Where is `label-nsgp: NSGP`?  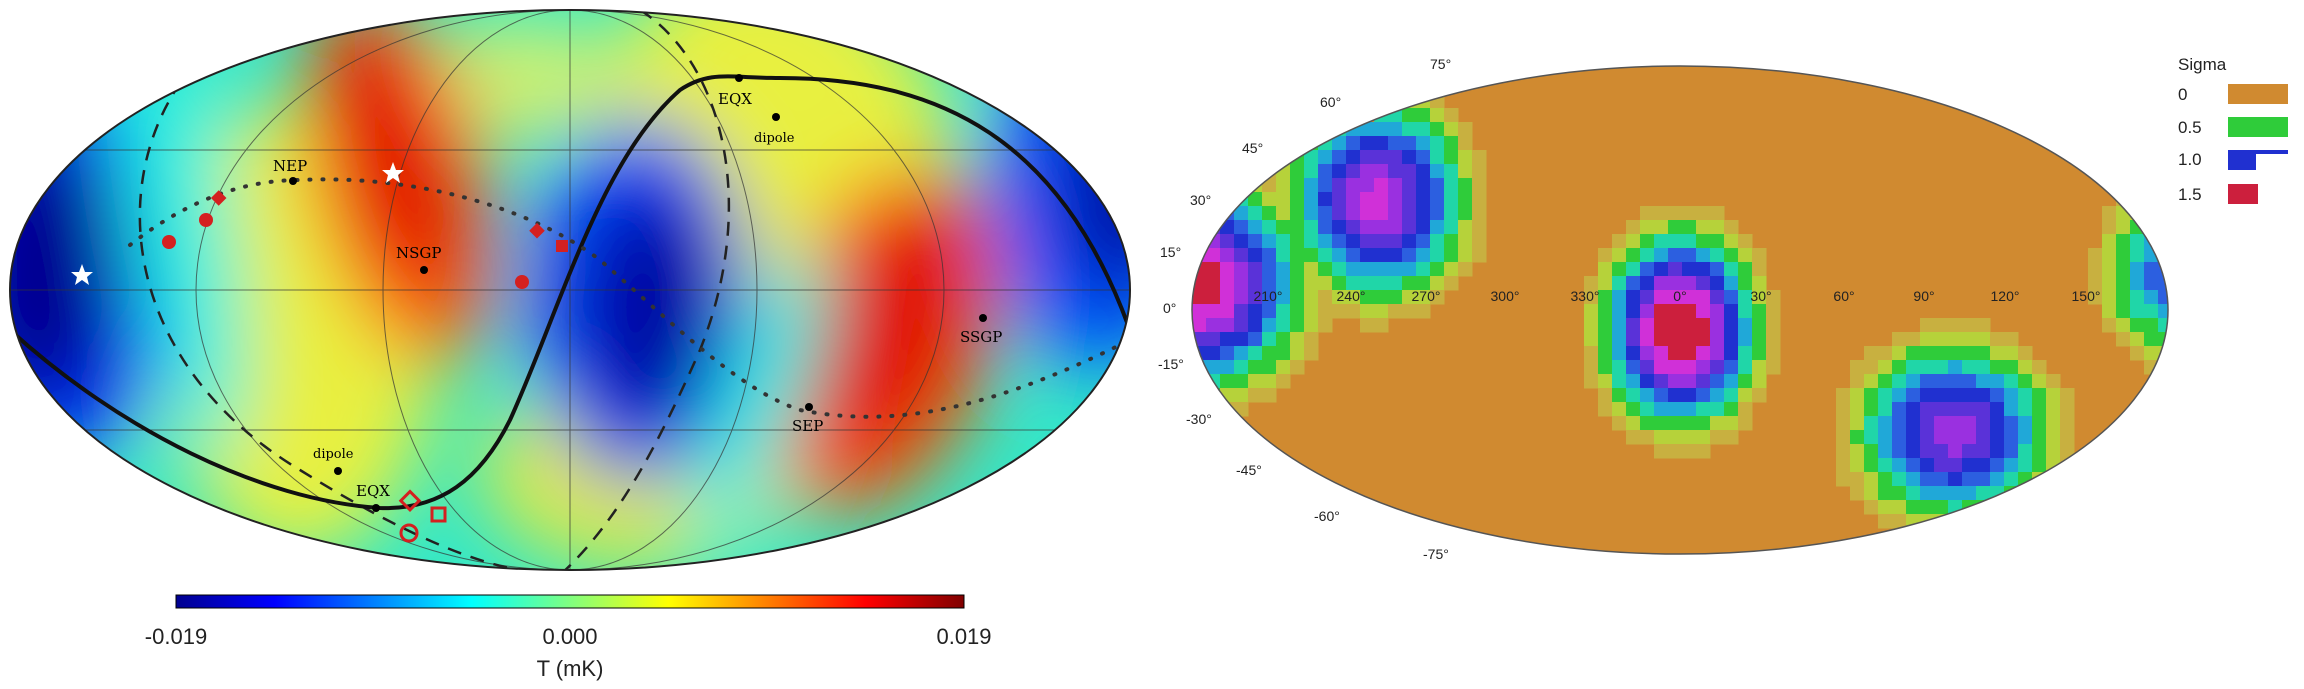
label-nsgp: NSGP is located at coordinates (418, 253).